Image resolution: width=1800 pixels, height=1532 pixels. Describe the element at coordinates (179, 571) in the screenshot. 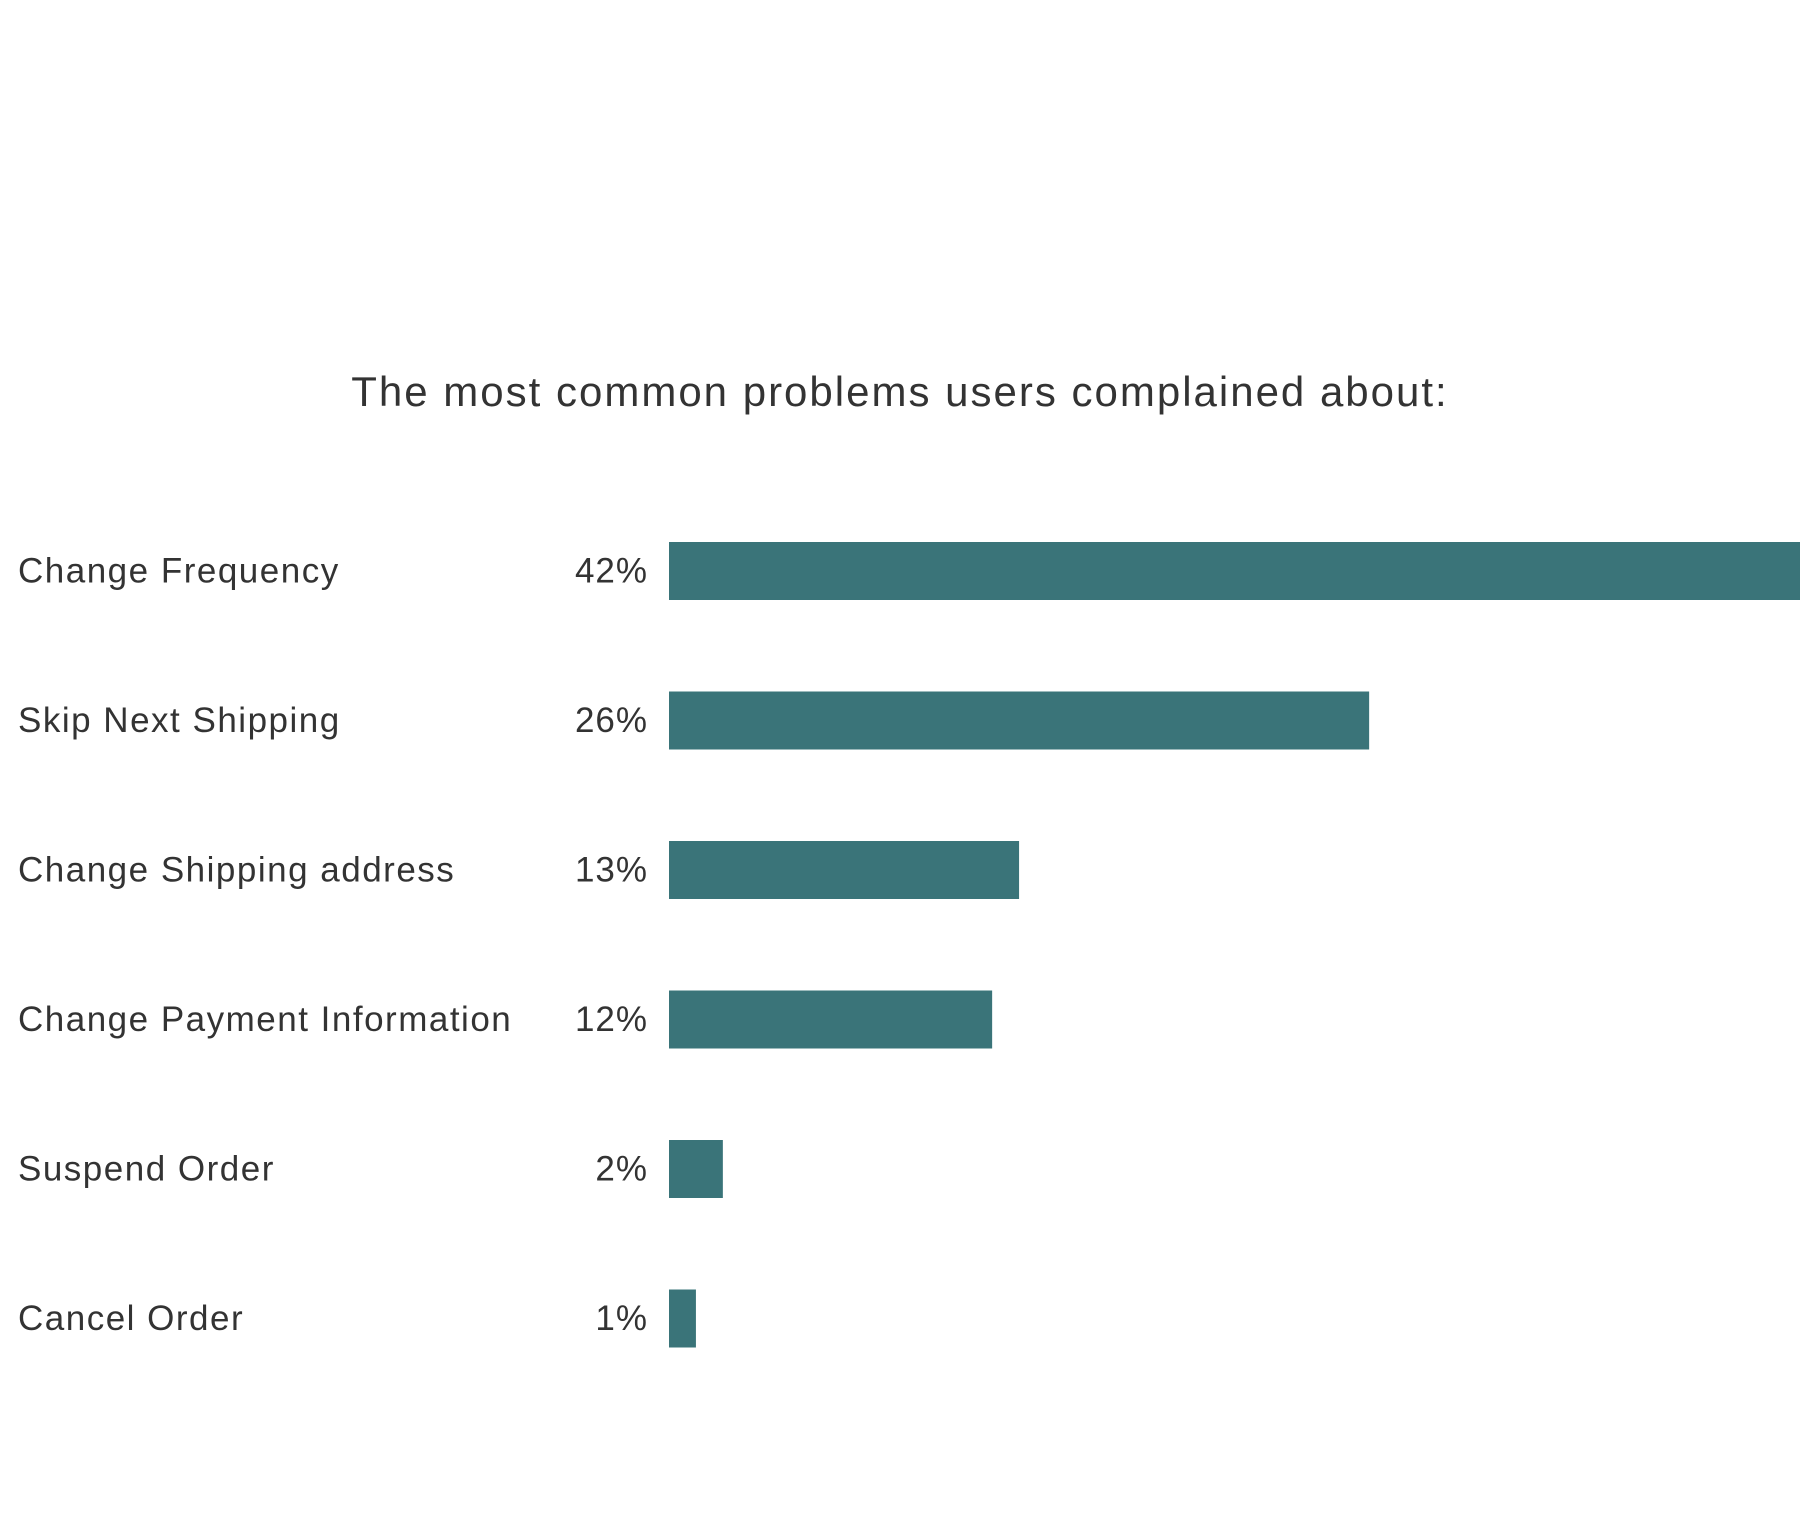

I see `category-label: Change Frequency` at that location.